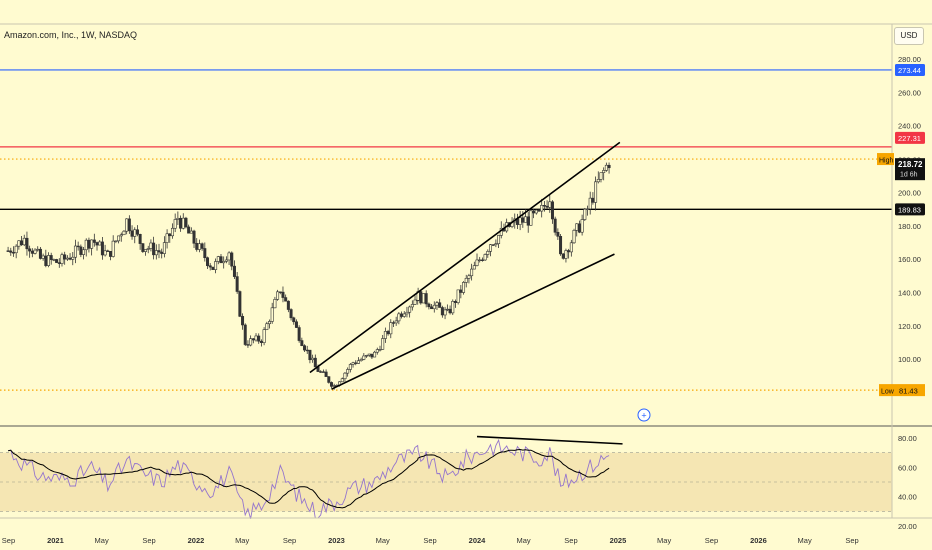 The width and height of the screenshot is (932, 550). Describe the element at coordinates (910, 69) in the screenshot. I see `label-273: 273.44` at that location.